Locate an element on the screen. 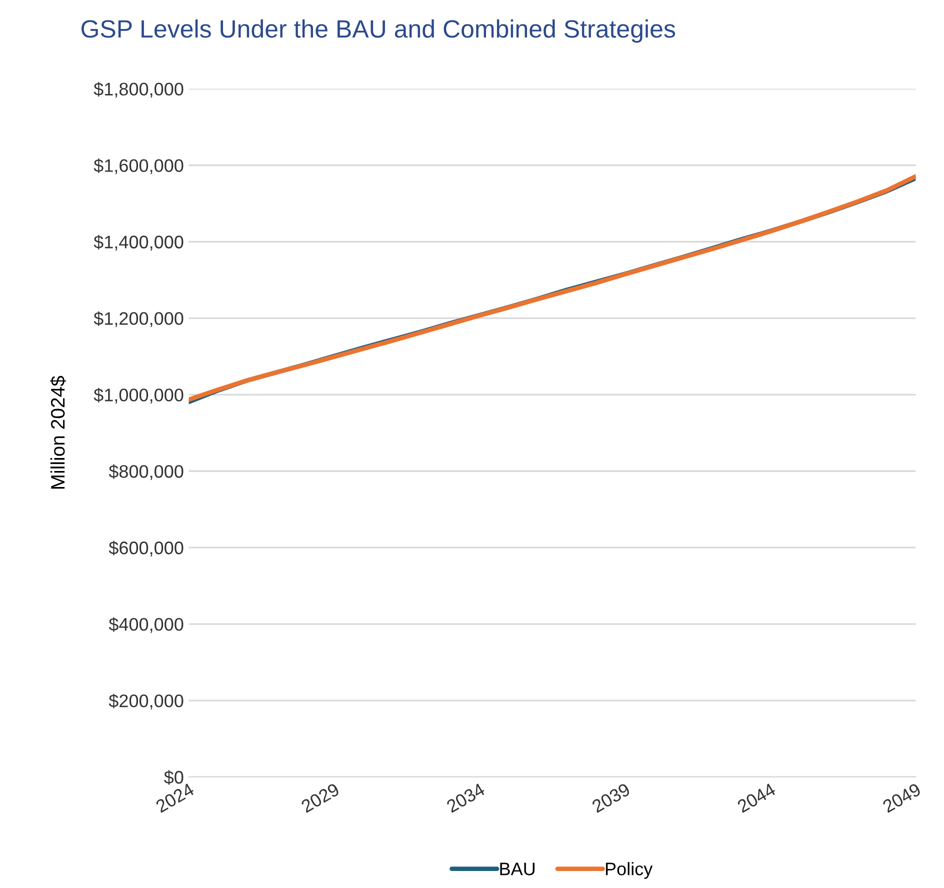  y-tick-label: $1,400,000 is located at coordinates (139, 242).